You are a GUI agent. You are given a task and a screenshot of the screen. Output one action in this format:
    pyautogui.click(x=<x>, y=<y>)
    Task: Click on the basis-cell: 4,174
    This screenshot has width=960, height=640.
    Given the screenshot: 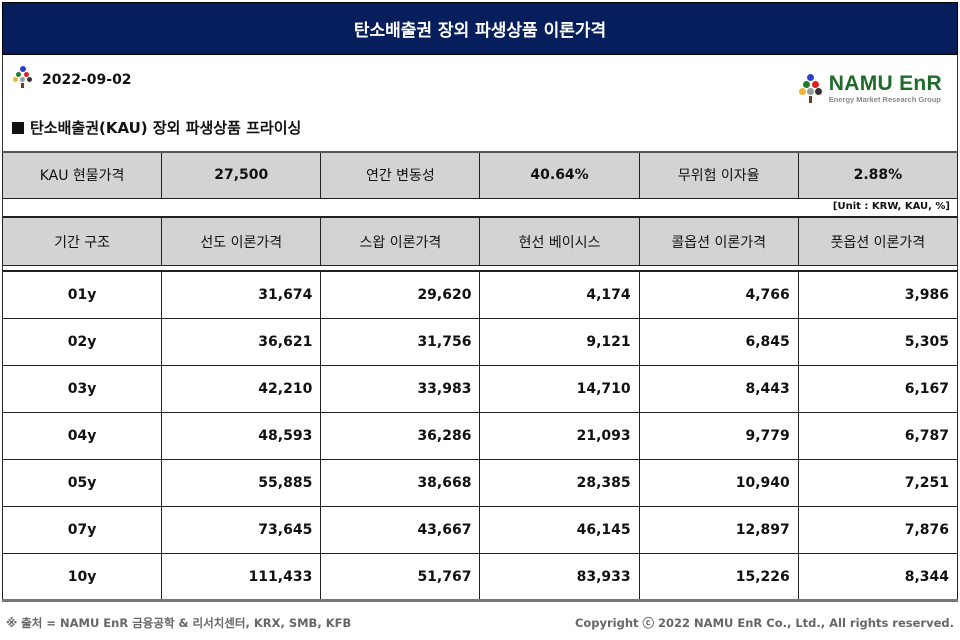 What is the action you would take?
    pyautogui.click(x=559, y=295)
    